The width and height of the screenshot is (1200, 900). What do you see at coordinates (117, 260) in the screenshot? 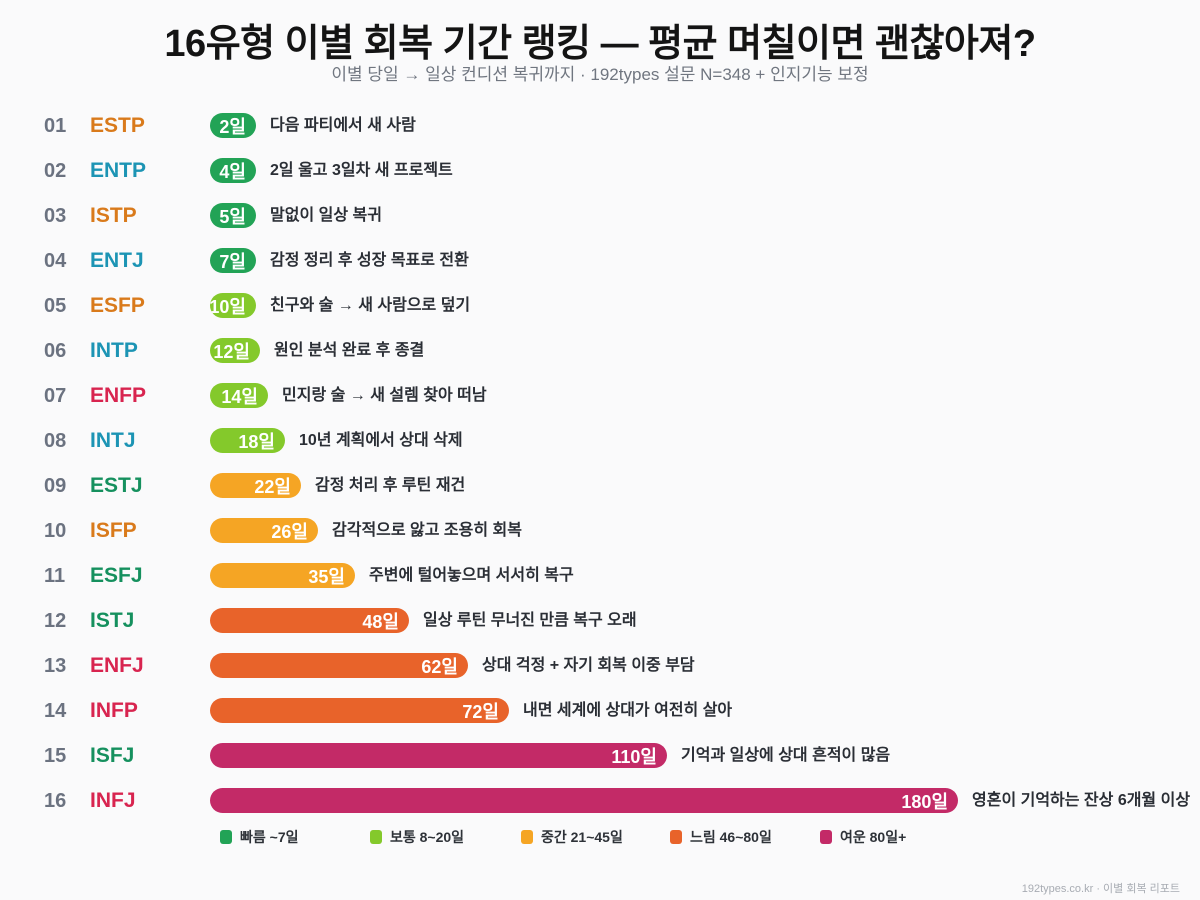
I see `mbti-type-label: ENTJ` at bounding box center [117, 260].